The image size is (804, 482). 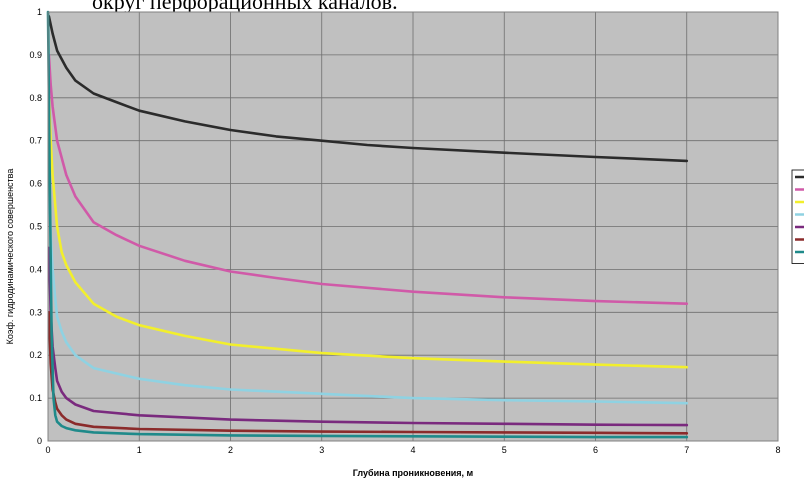 What do you see at coordinates (245, 7) in the screenshot?
I see `caption-text: округ перфорационных каналов.` at bounding box center [245, 7].